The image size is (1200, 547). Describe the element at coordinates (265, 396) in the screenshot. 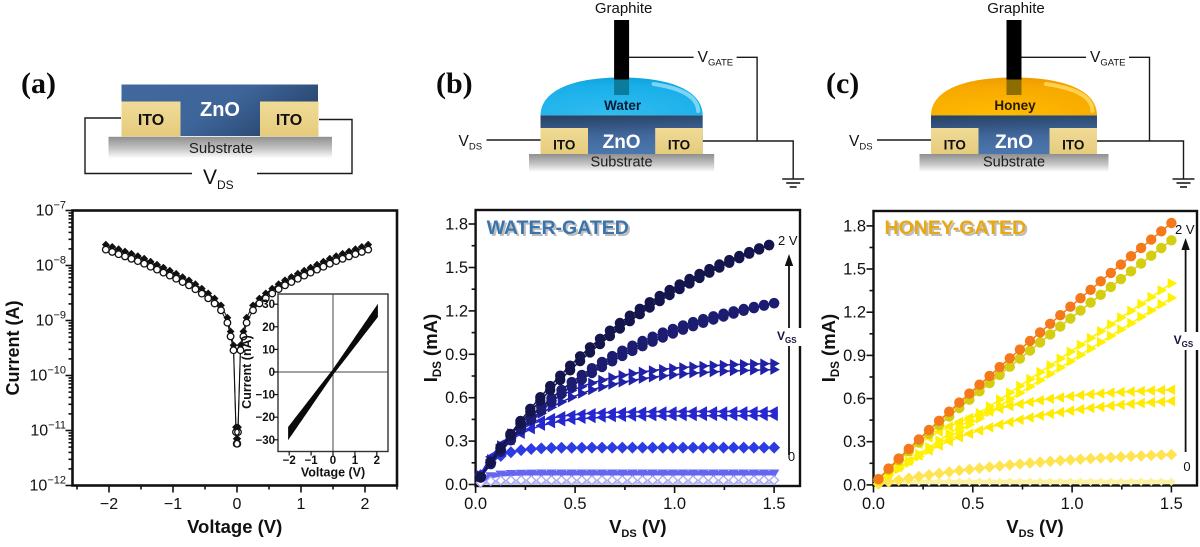

I see `svg-text: −10` at that location.